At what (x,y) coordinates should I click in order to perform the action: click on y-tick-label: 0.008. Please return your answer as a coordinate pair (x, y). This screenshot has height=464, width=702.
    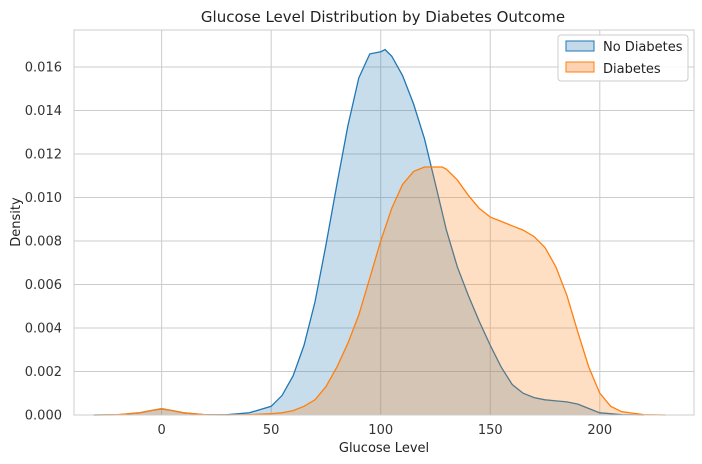
    Looking at the image, I should click on (43, 241).